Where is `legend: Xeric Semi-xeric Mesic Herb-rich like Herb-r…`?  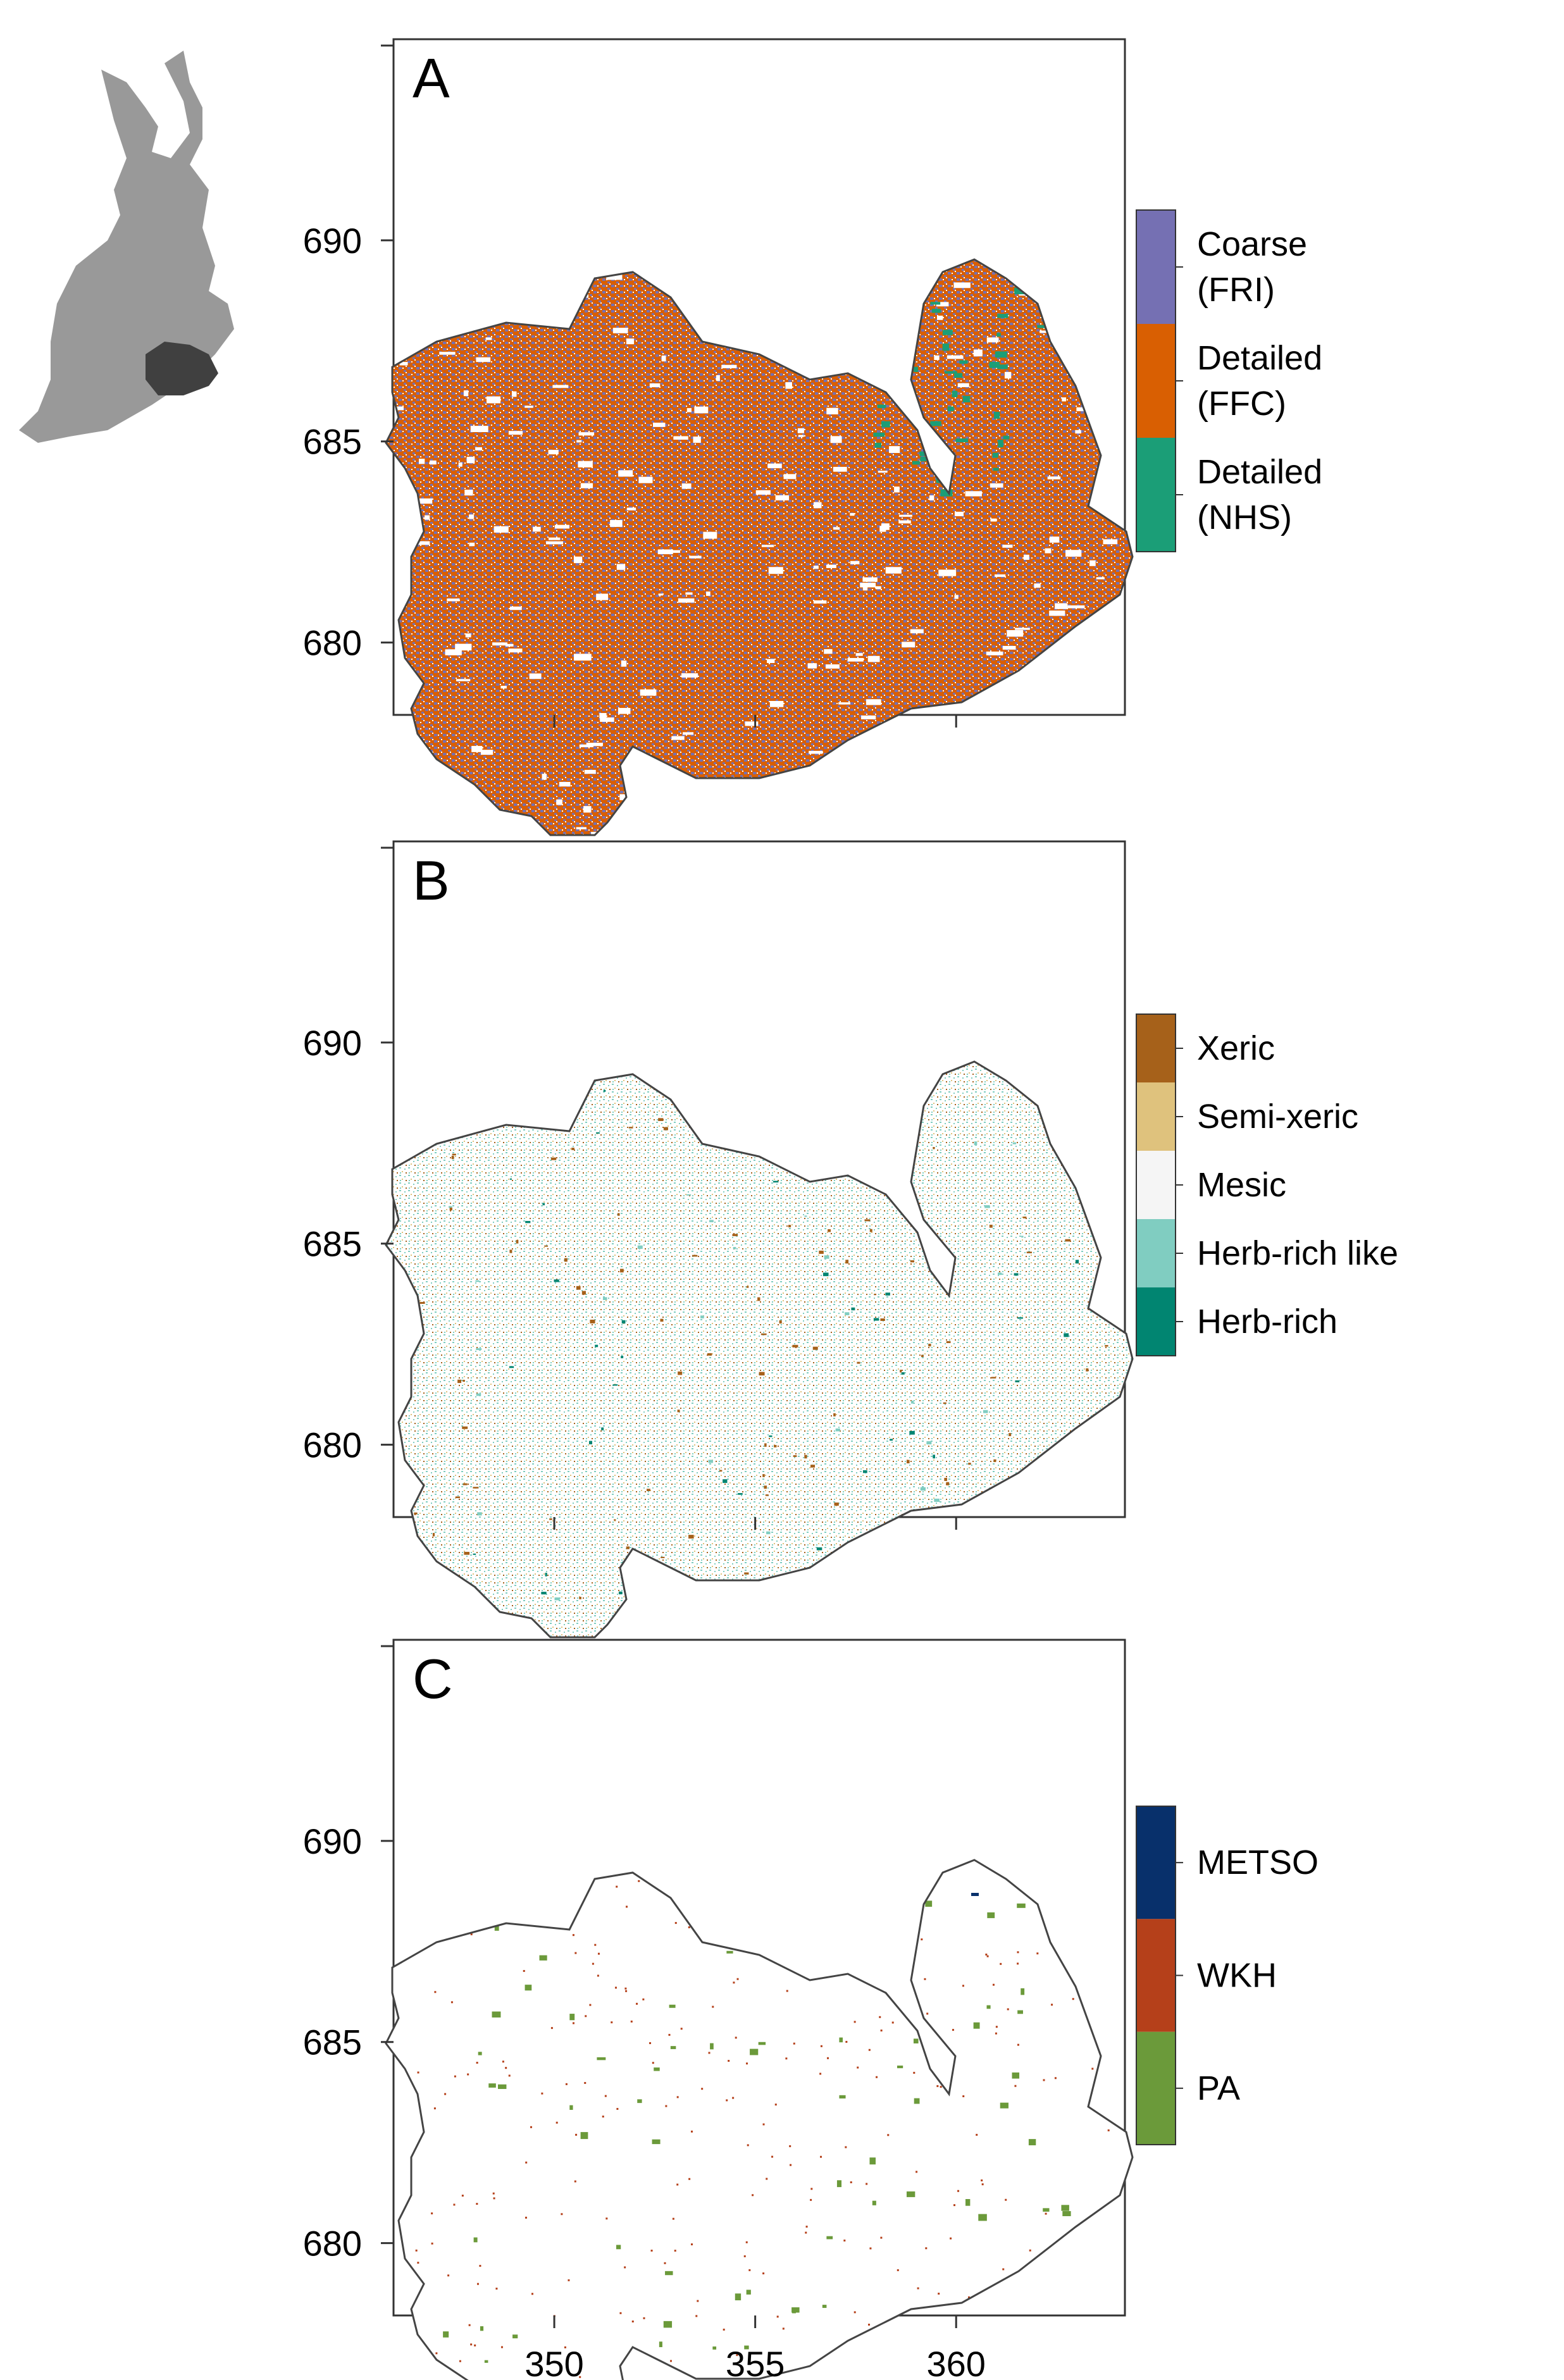
legend: Xeric Semi-xeric Mesic Herb-rich like Herb-r… is located at coordinates (1267, 1184).